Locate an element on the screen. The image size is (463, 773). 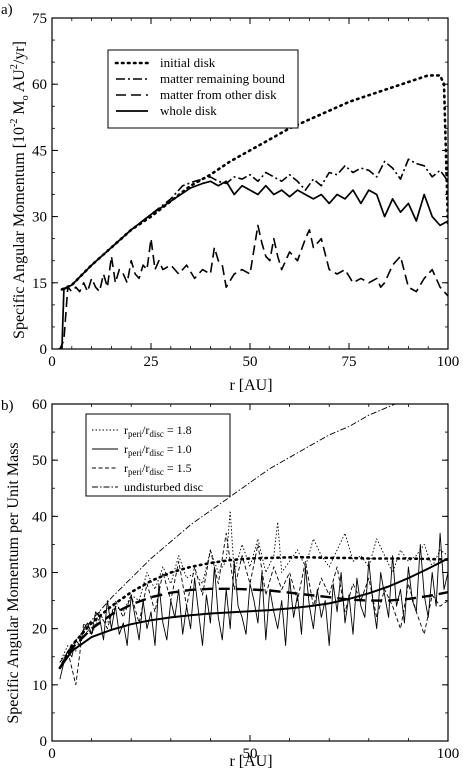
legend-box is located at coordinates (158, 455).